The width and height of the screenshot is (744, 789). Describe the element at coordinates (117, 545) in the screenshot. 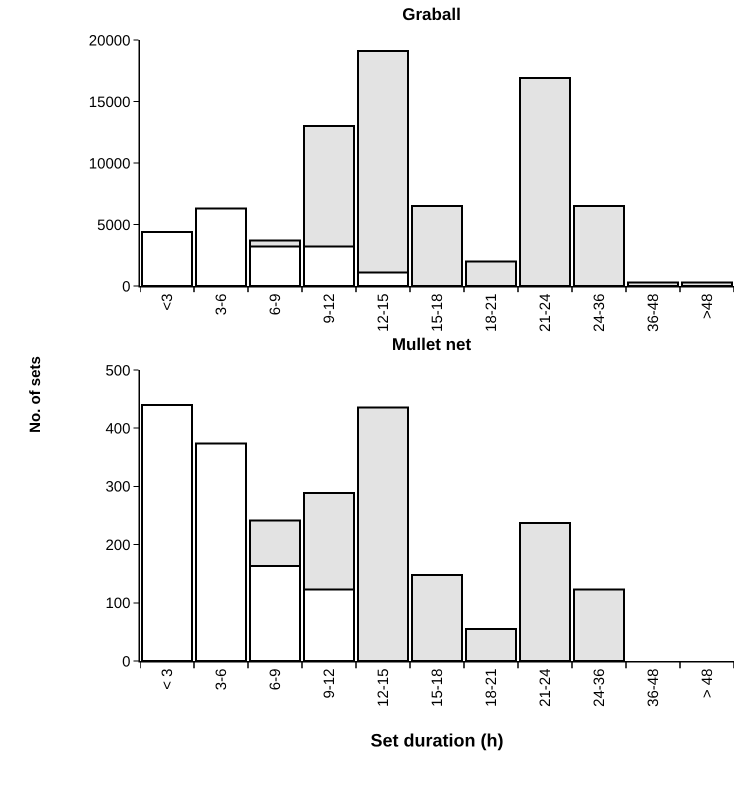

I see `y-tick-label: 200` at that location.